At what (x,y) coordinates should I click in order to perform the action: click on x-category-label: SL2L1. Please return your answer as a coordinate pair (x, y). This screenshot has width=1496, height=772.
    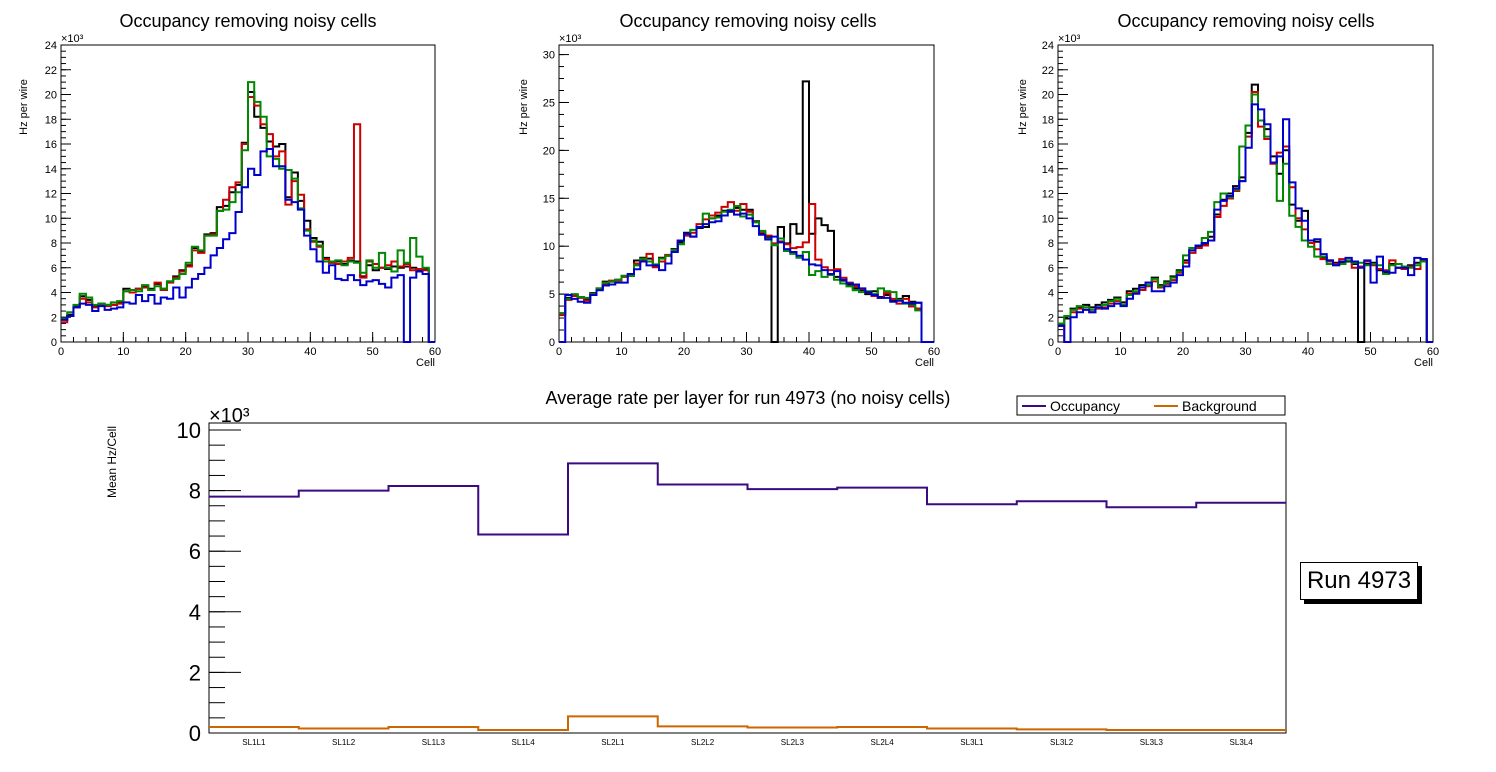
    Looking at the image, I should click on (613, 742).